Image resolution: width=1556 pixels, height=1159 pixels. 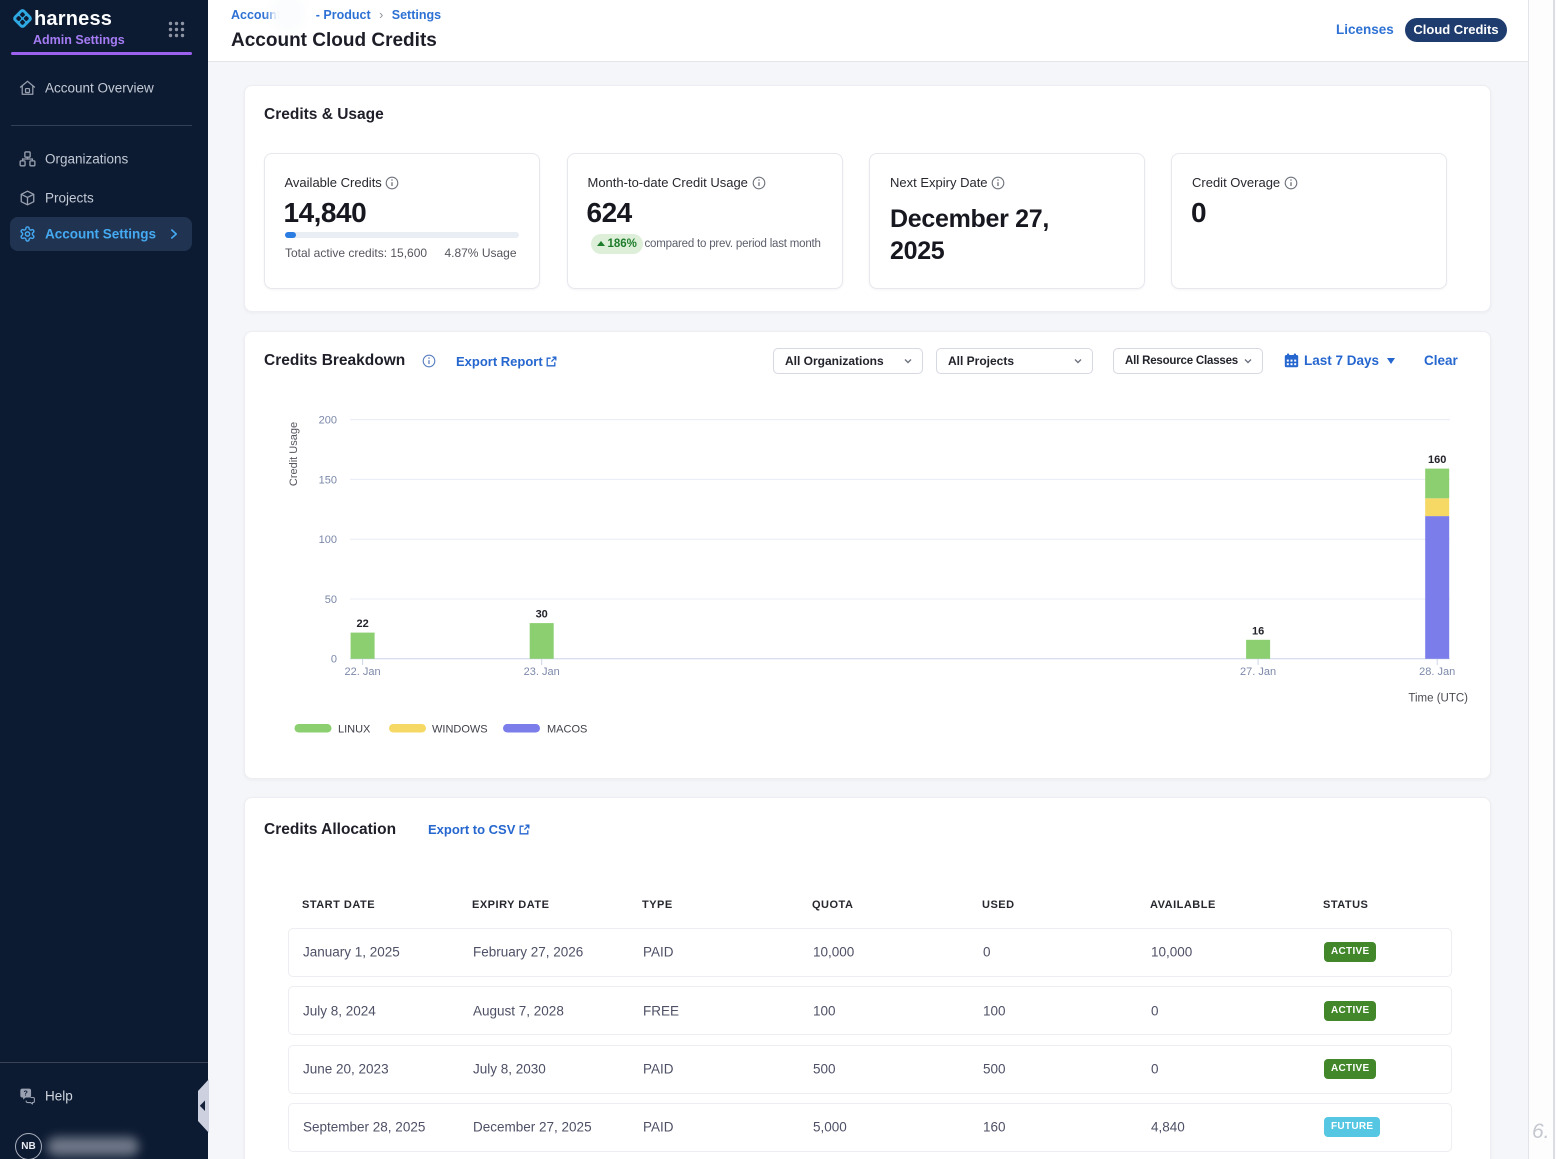 I want to click on svg-text: MACOS, so click(x=567, y=730).